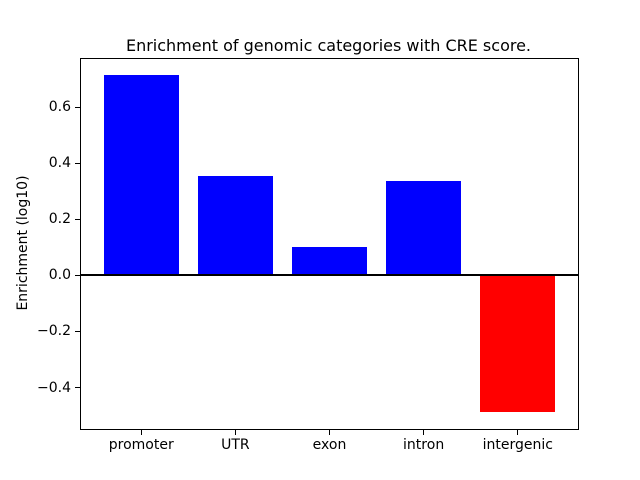 Image resolution: width=640 pixels, height=480 pixels. Describe the element at coordinates (329, 261) in the screenshot. I see `bar-exon` at that location.